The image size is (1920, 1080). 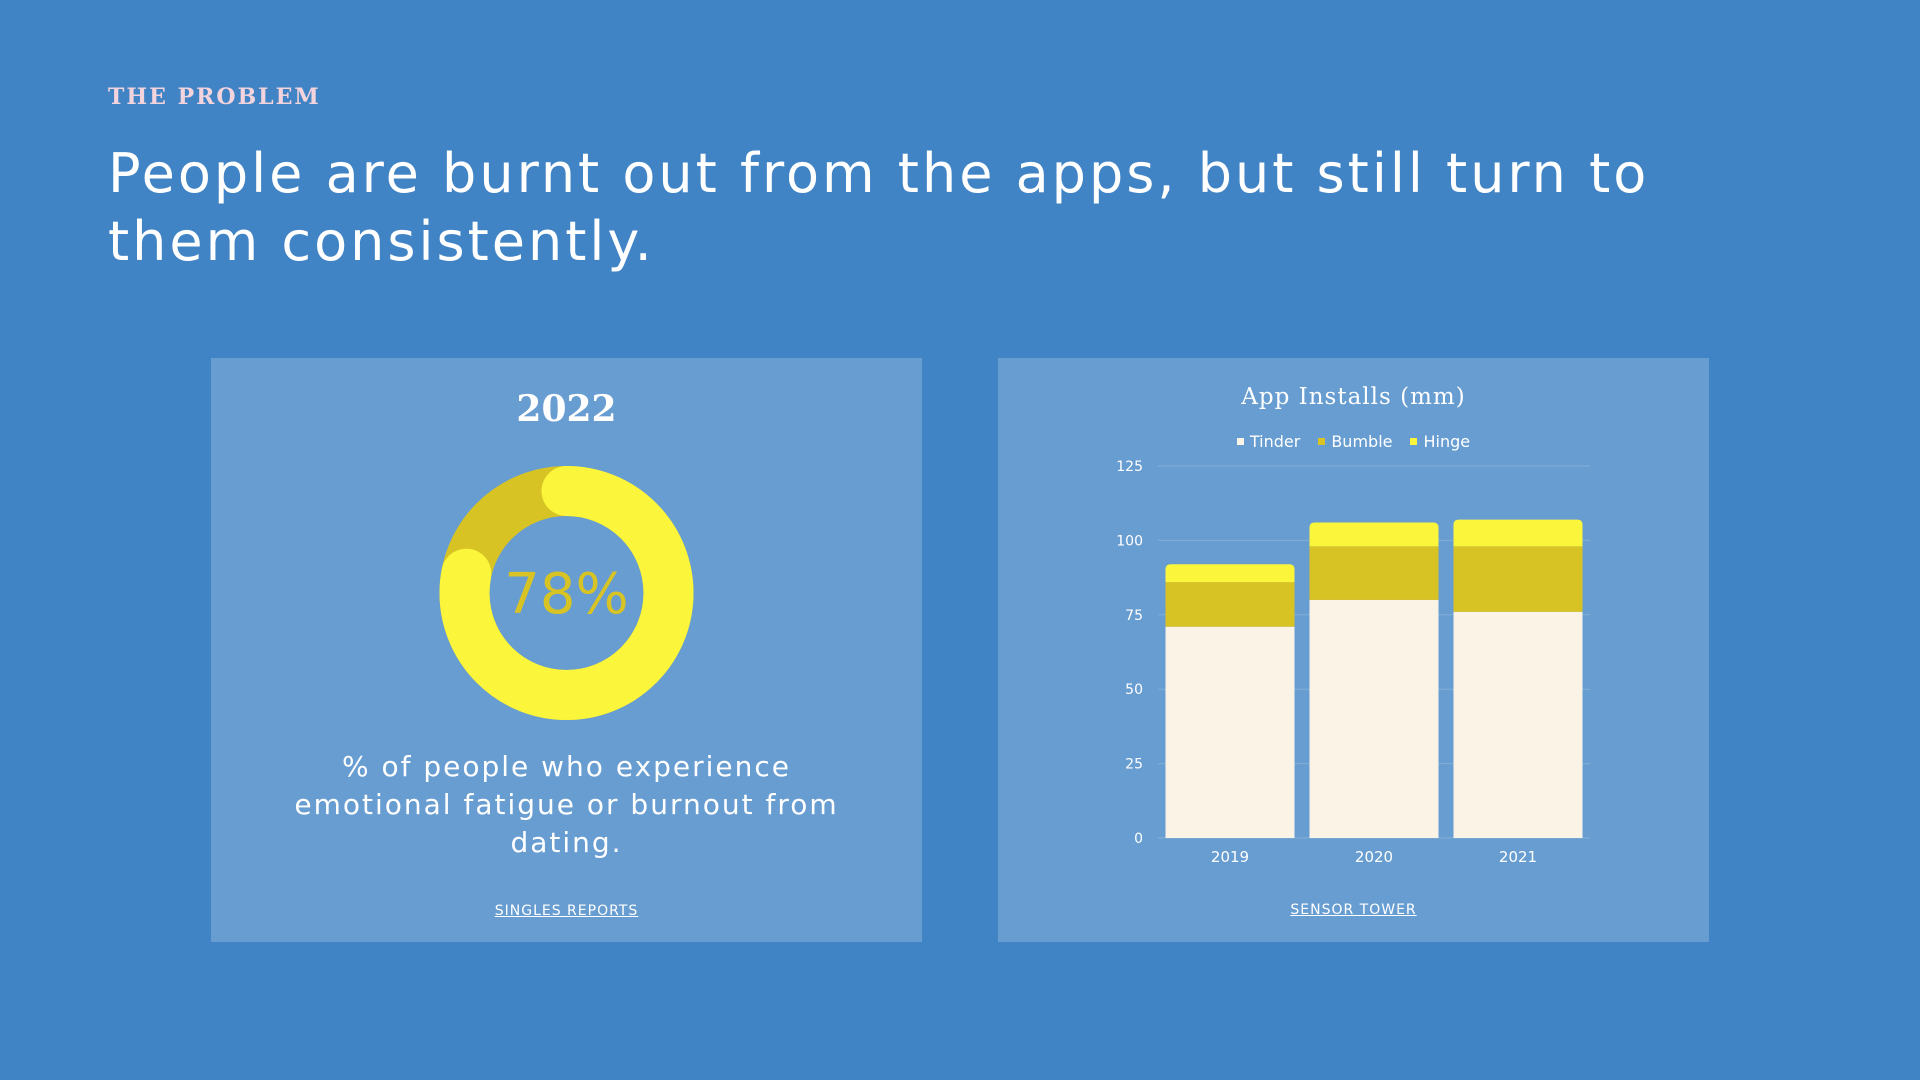 I want to click on bar-segment-tinder-2020, so click(x=1374, y=718).